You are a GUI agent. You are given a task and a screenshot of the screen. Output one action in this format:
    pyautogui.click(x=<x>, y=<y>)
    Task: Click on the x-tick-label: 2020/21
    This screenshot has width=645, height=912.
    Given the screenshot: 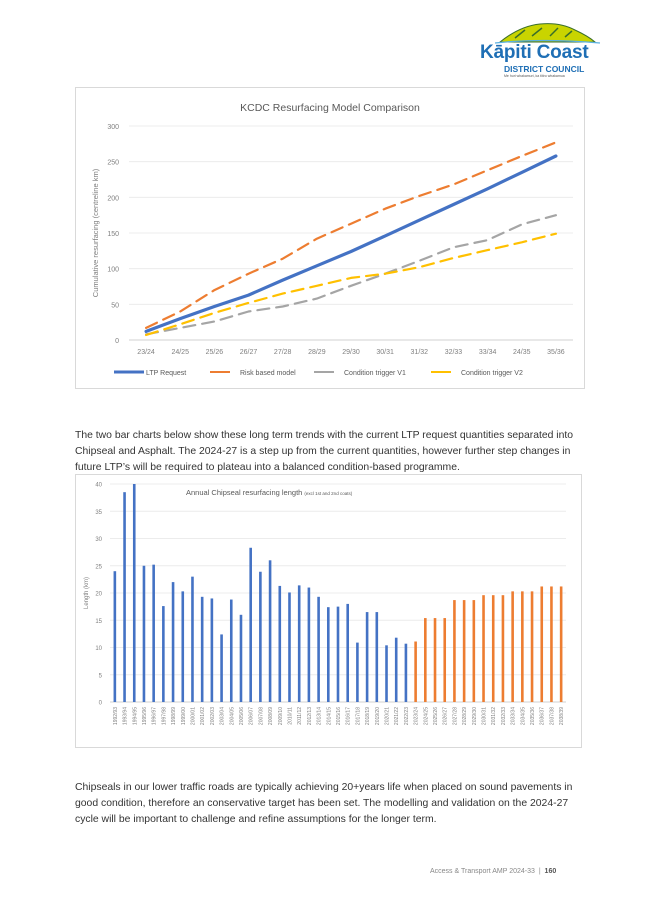 What is the action you would take?
    pyautogui.click(x=388, y=716)
    